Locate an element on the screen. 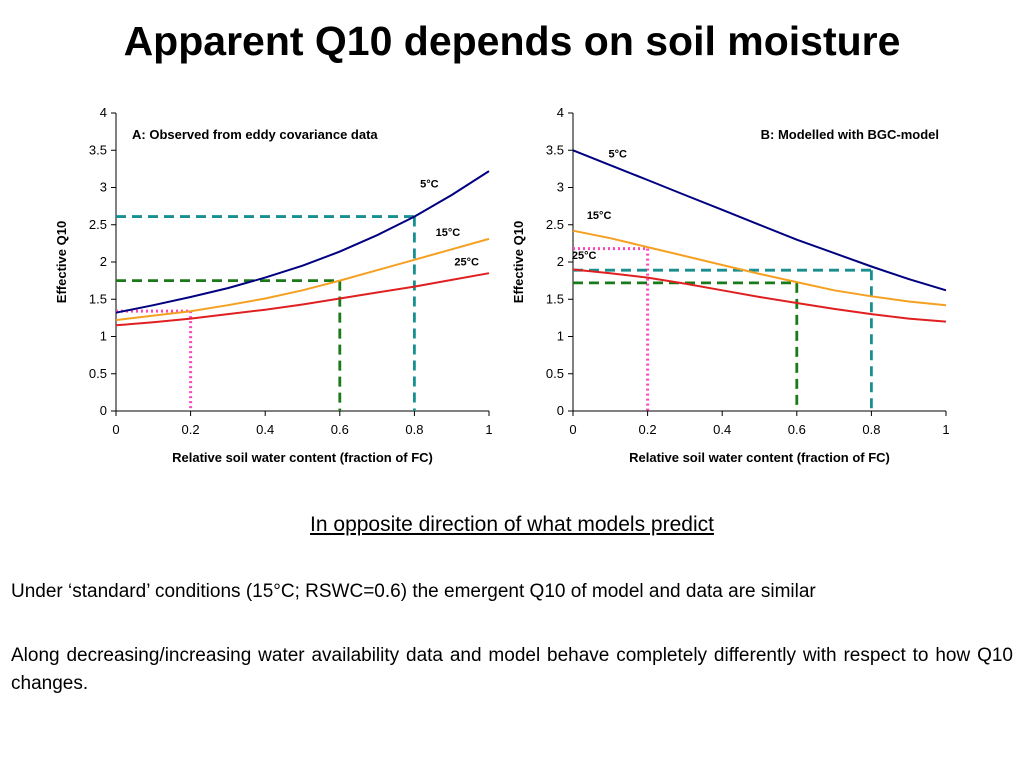 The image size is (1024, 768). chart-title: B: Modelled with BGC-model is located at coordinates (850, 134).